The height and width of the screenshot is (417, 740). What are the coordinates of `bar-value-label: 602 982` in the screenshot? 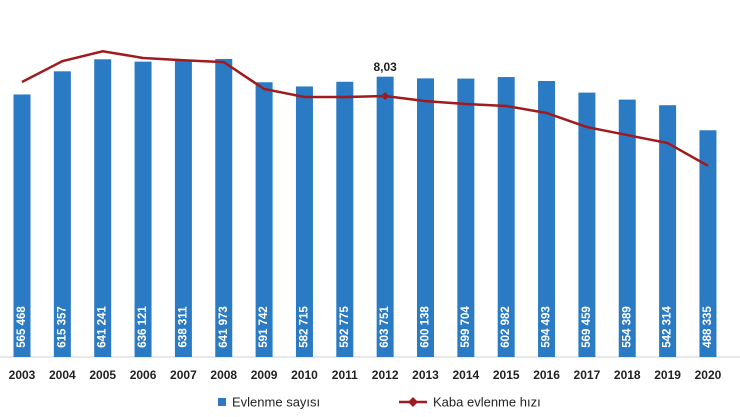 It's located at (506, 327).